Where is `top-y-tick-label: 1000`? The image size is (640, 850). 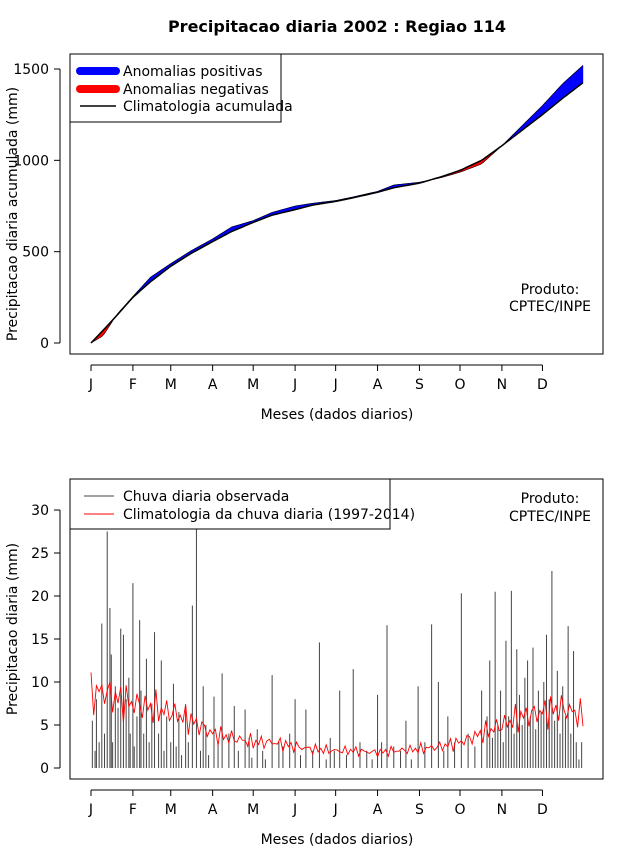 top-y-tick-label: 1000 is located at coordinates (31, 161).